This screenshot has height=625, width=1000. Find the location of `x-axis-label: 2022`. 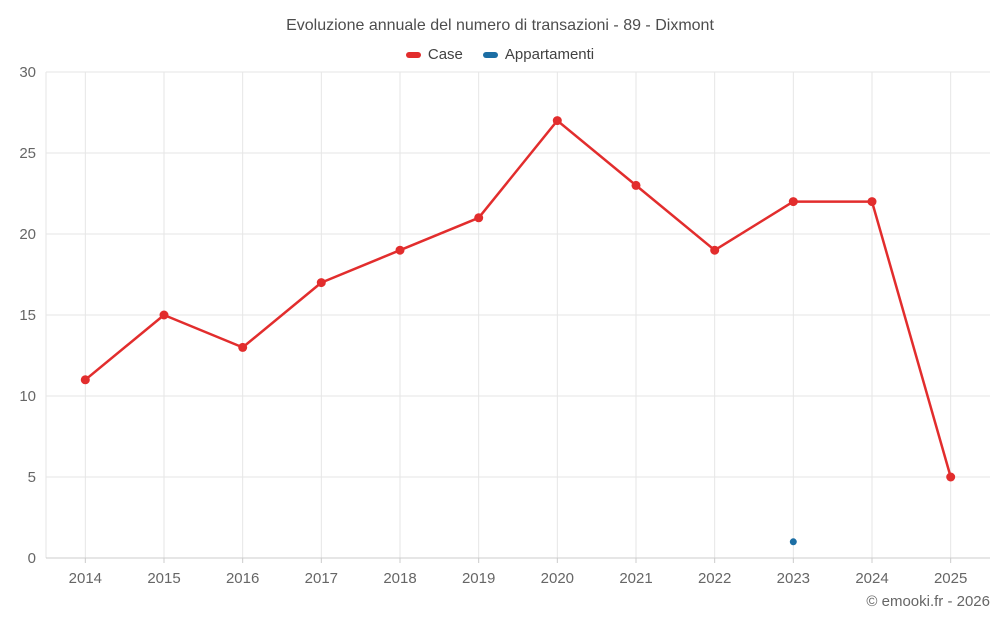

x-axis-label: 2022 is located at coordinates (714, 578).